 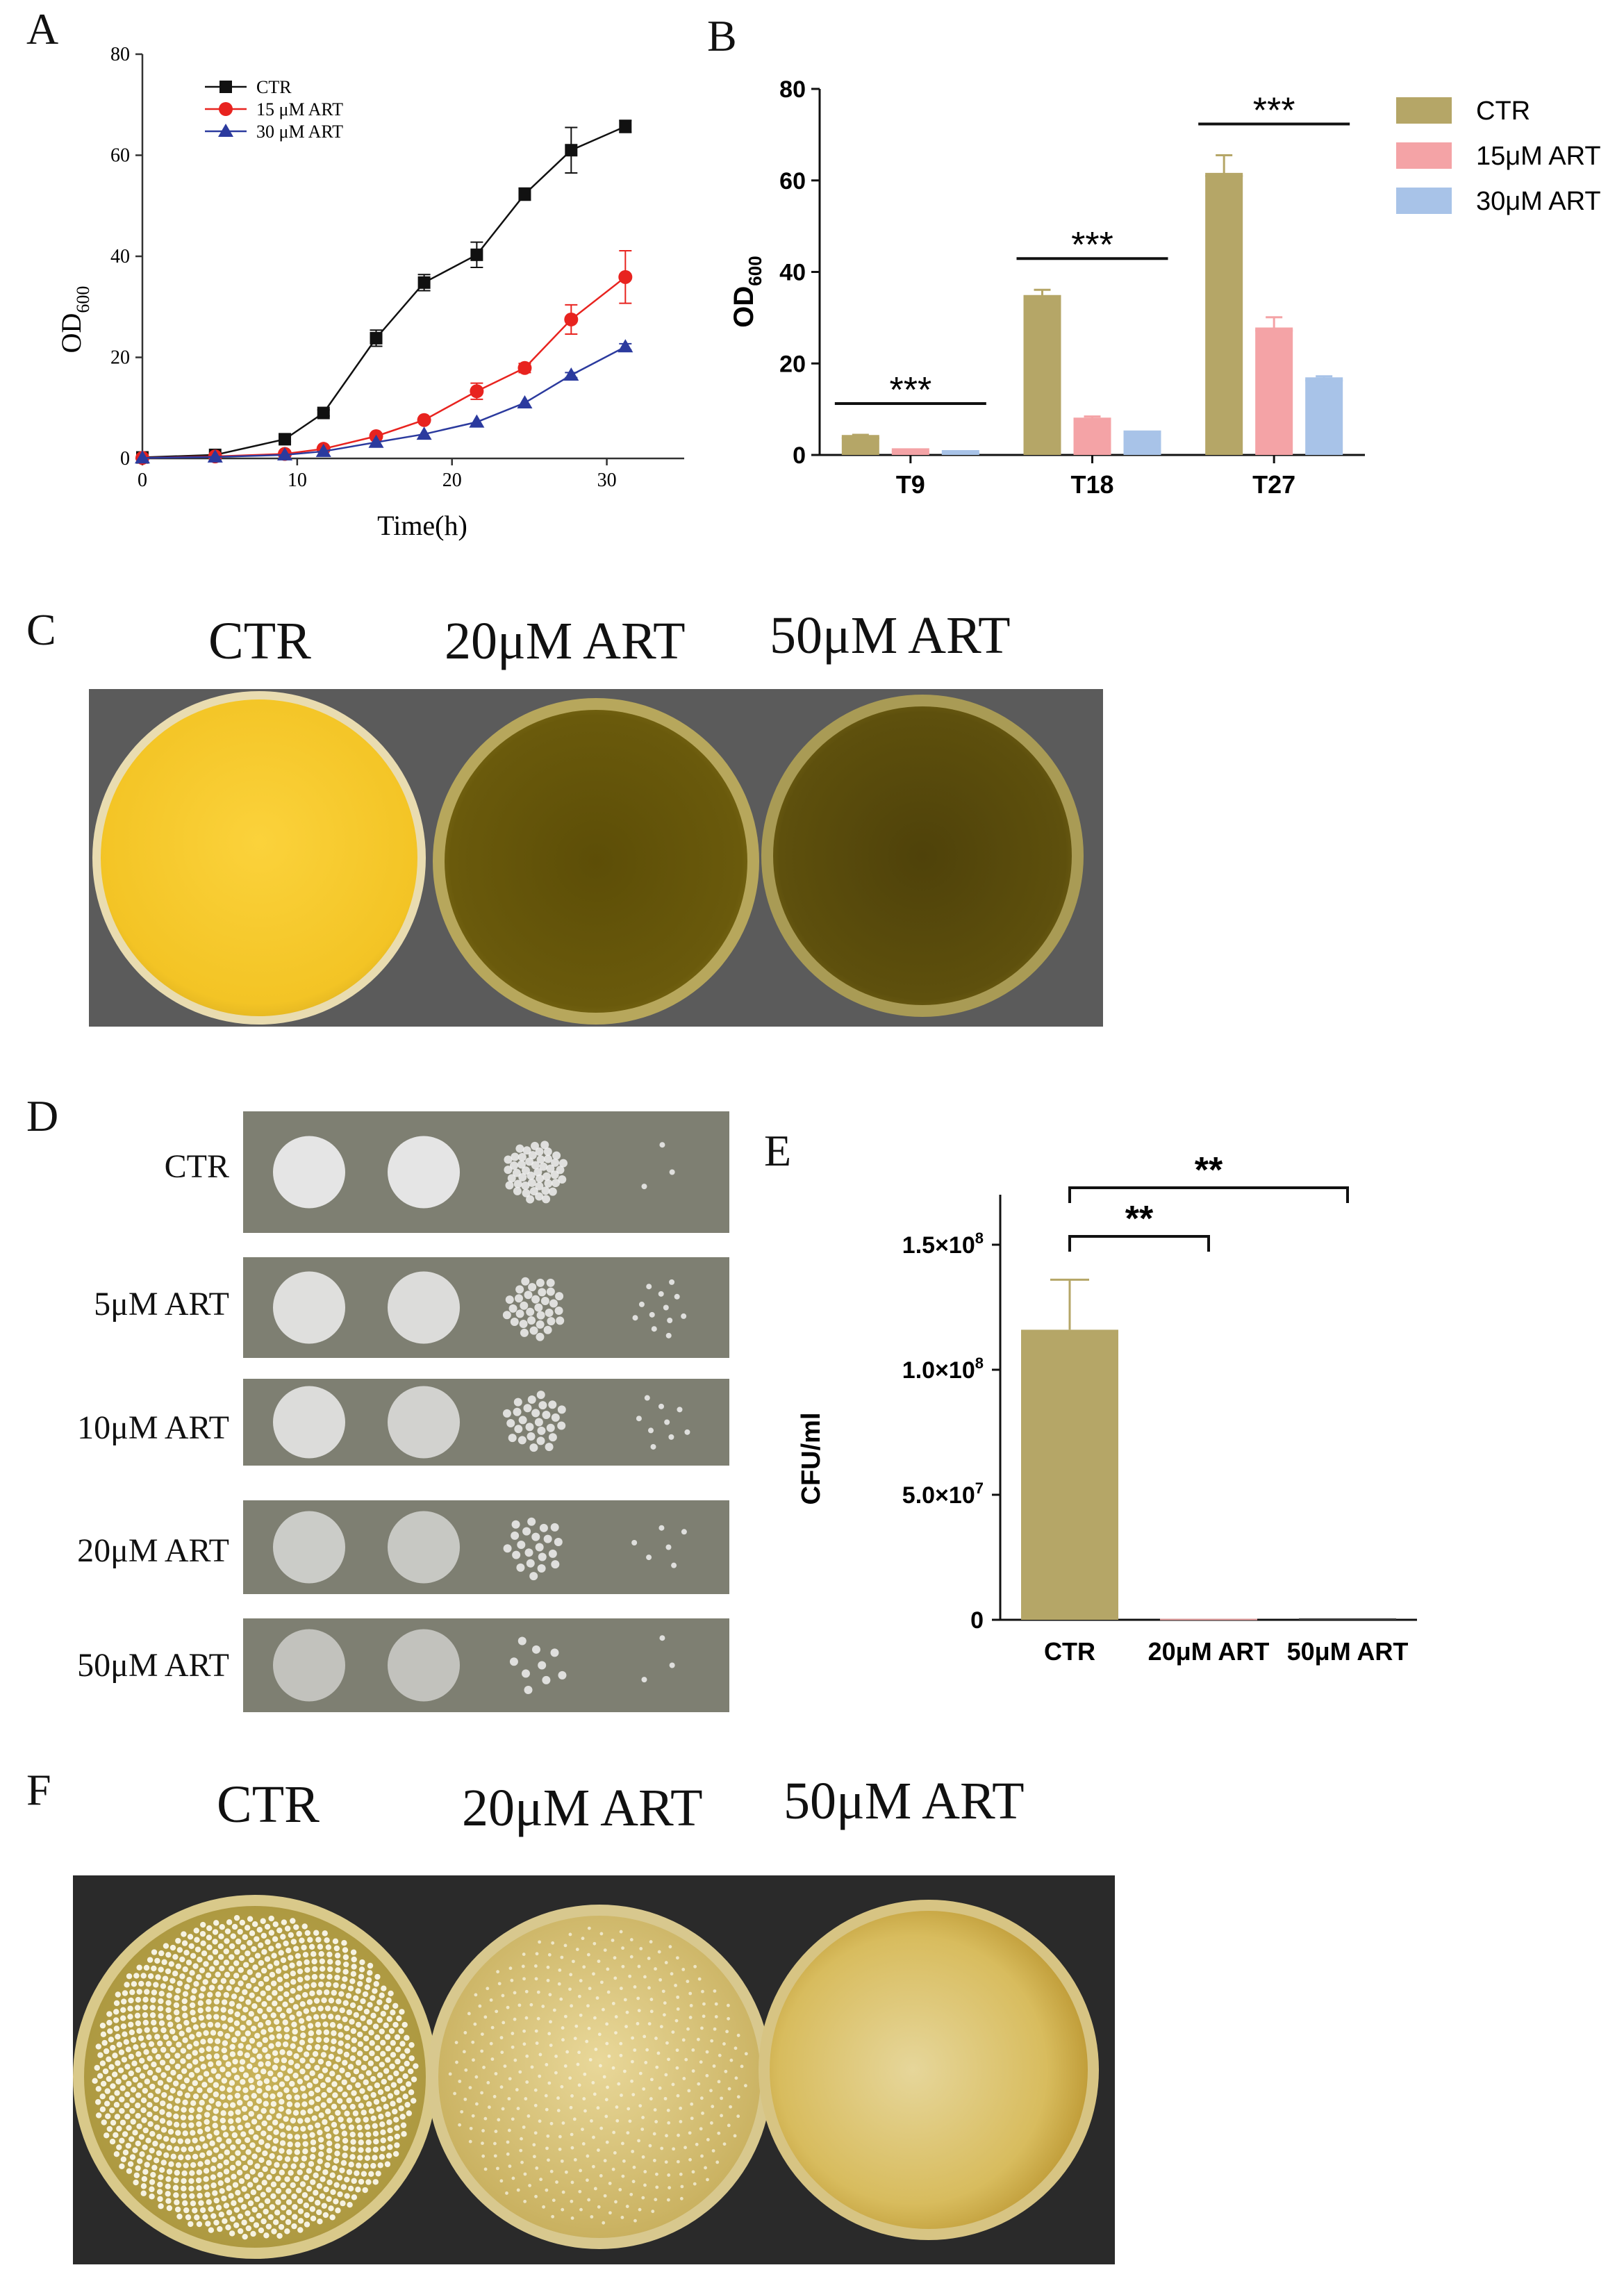 I want to click on chart-a-legend-marker, so click(x=226, y=109).